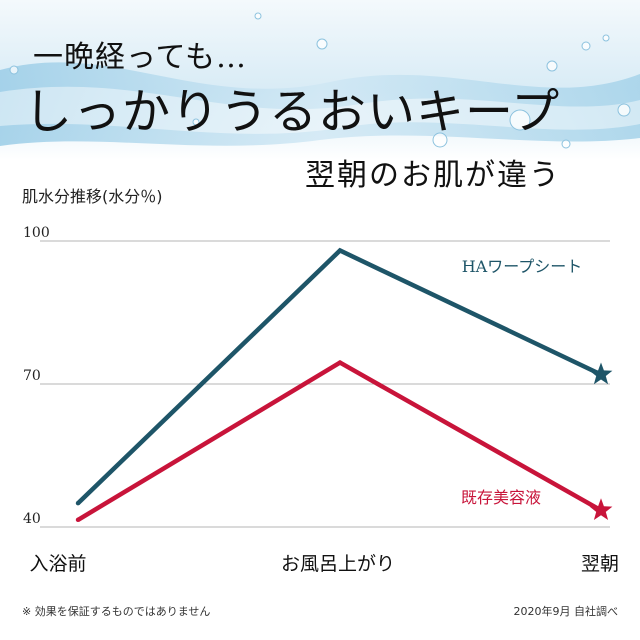 Image resolution: width=640 pixels, height=640 pixels. Describe the element at coordinates (32, 376) in the screenshot. I see `y-tick-label: 70` at that location.